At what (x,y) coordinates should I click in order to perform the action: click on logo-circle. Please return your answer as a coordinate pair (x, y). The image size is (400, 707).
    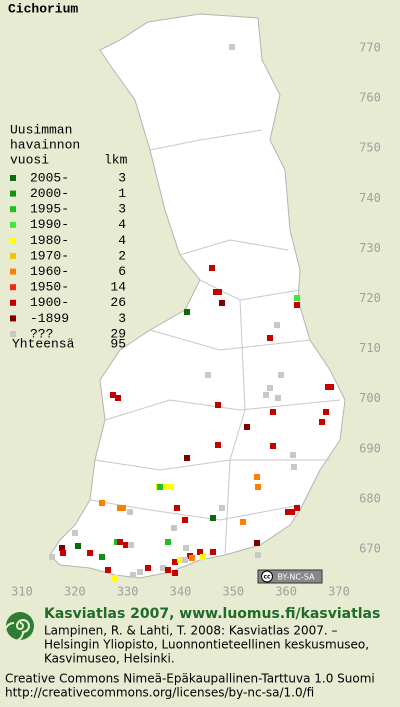
    Looking at the image, I should click on (20, 626).